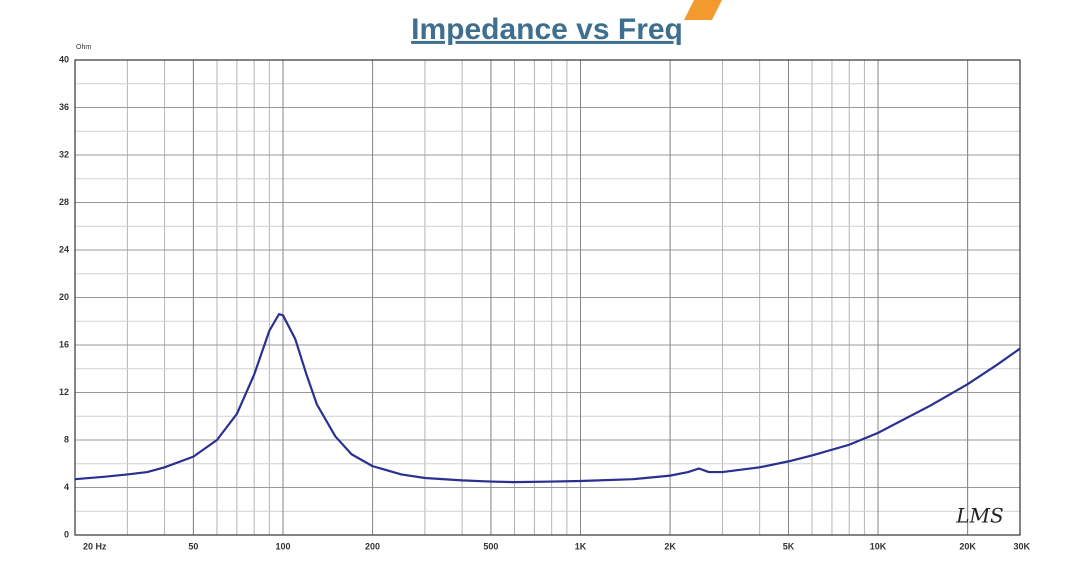  I want to click on x-tick-label: 50, so click(193, 546).